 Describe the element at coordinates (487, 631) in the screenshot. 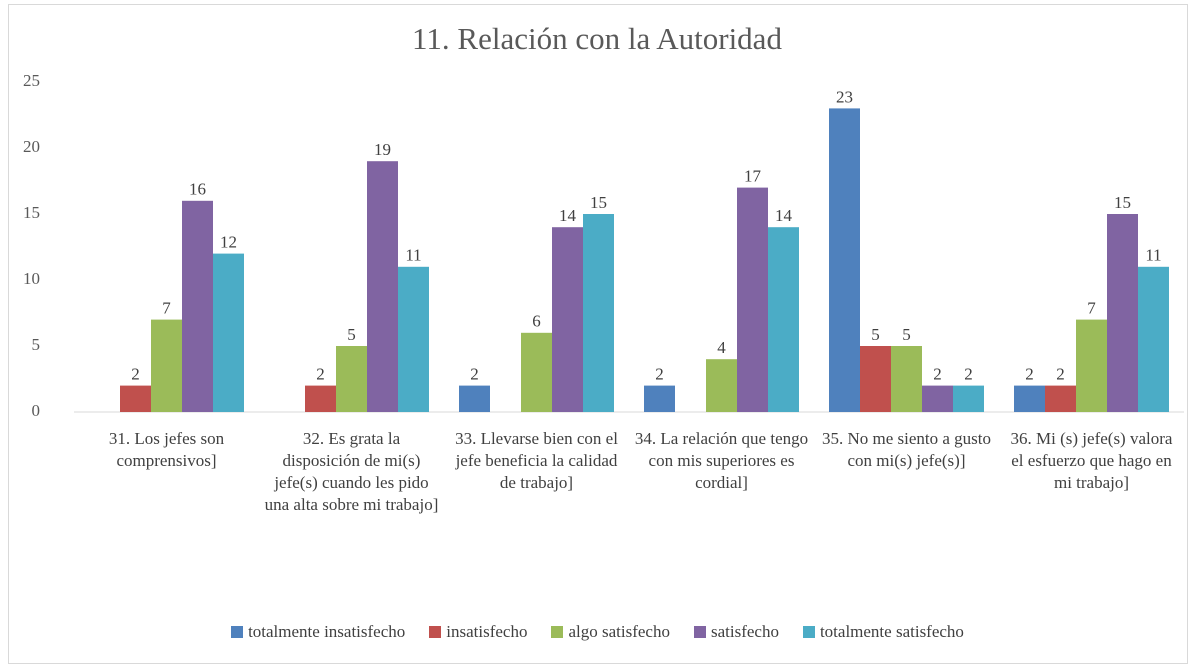

I see `legend-label: insatisfecho` at that location.